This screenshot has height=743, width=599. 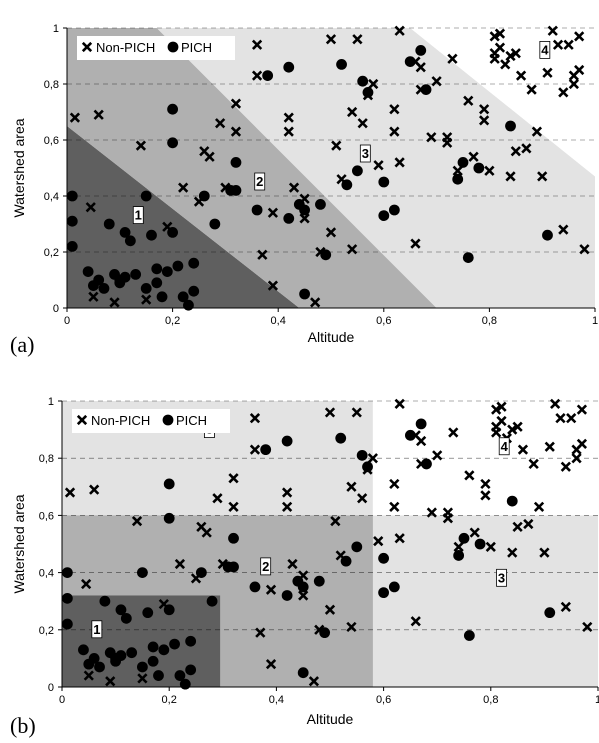 I want to click on x-tick-label: 0,2, so click(x=169, y=700).